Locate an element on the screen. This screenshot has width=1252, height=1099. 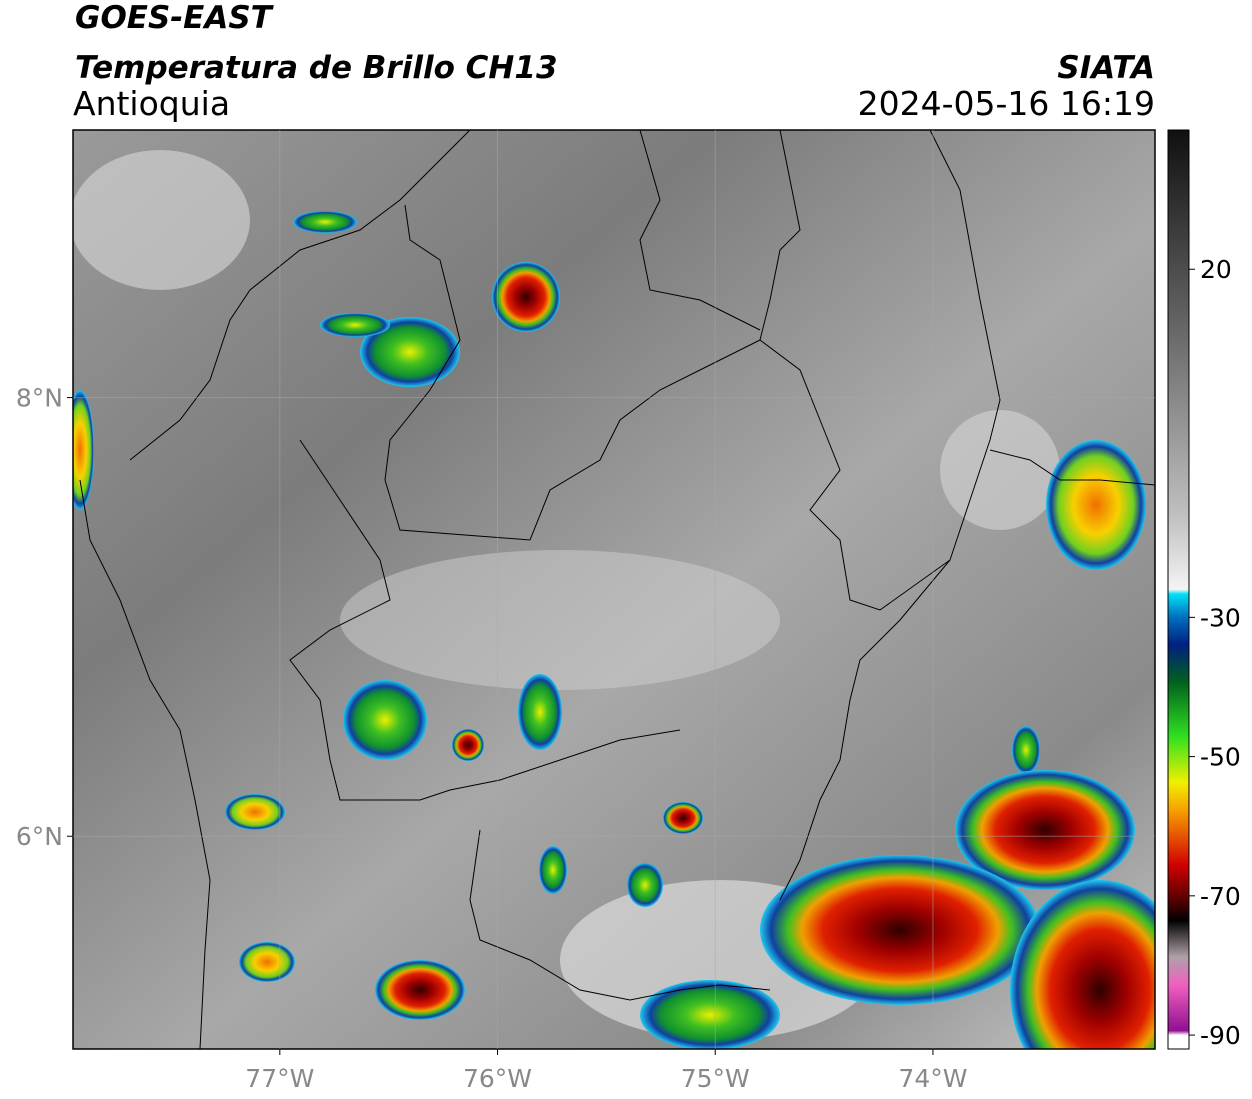
organization: SIATA is located at coordinates (1106, 68).